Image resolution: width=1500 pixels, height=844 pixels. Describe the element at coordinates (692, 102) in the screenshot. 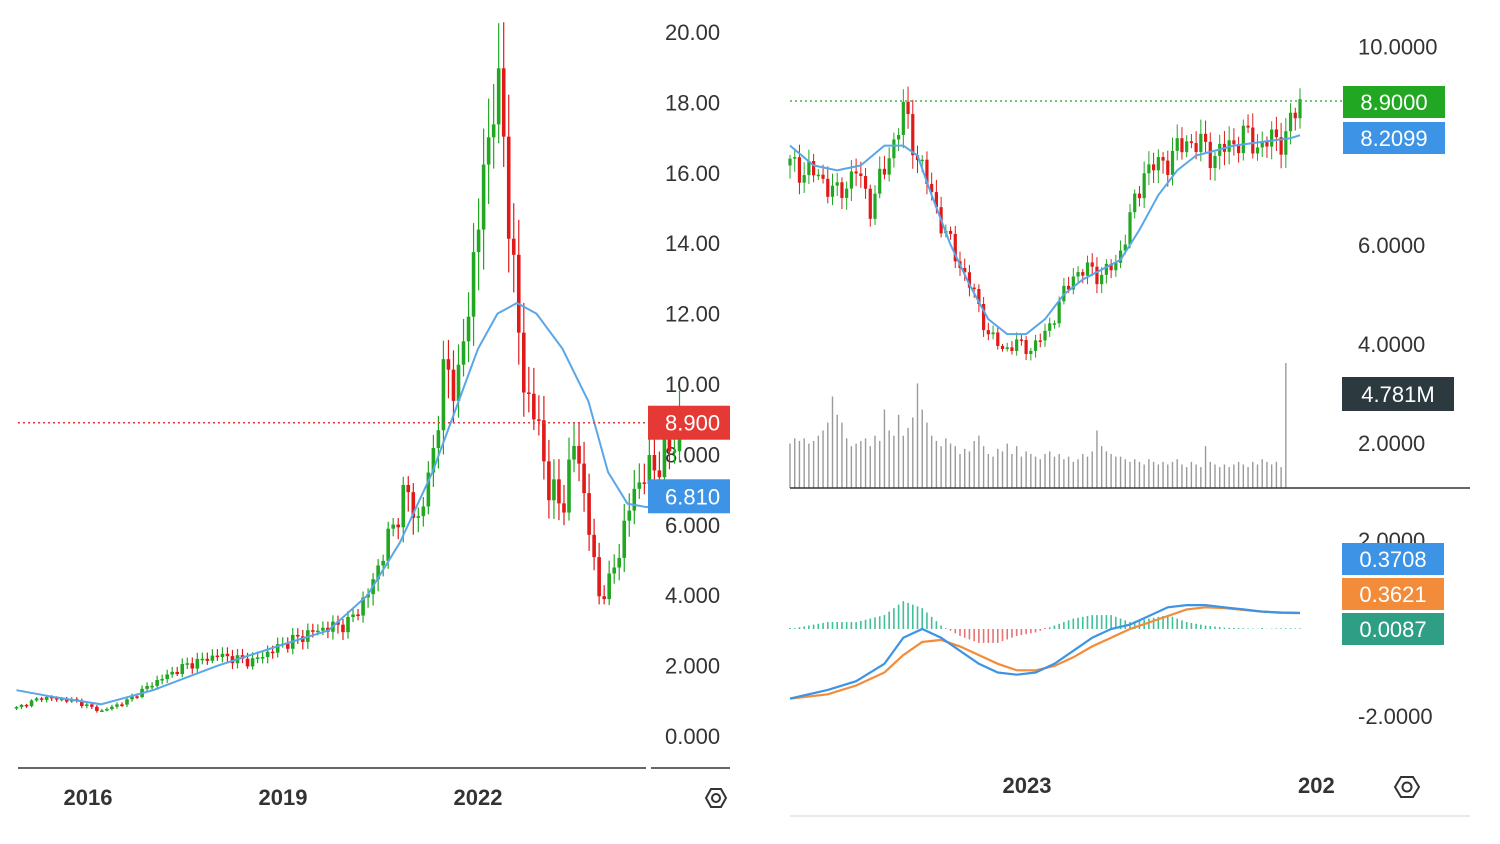

I see `left-y-tick-label: 18.00` at that location.